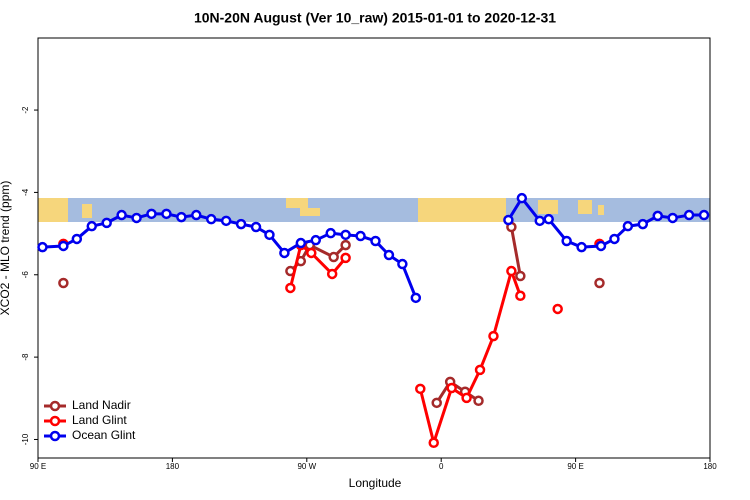  Describe the element at coordinates (306, 466) in the screenshot. I see `x-tick-label: 90 W` at that location.